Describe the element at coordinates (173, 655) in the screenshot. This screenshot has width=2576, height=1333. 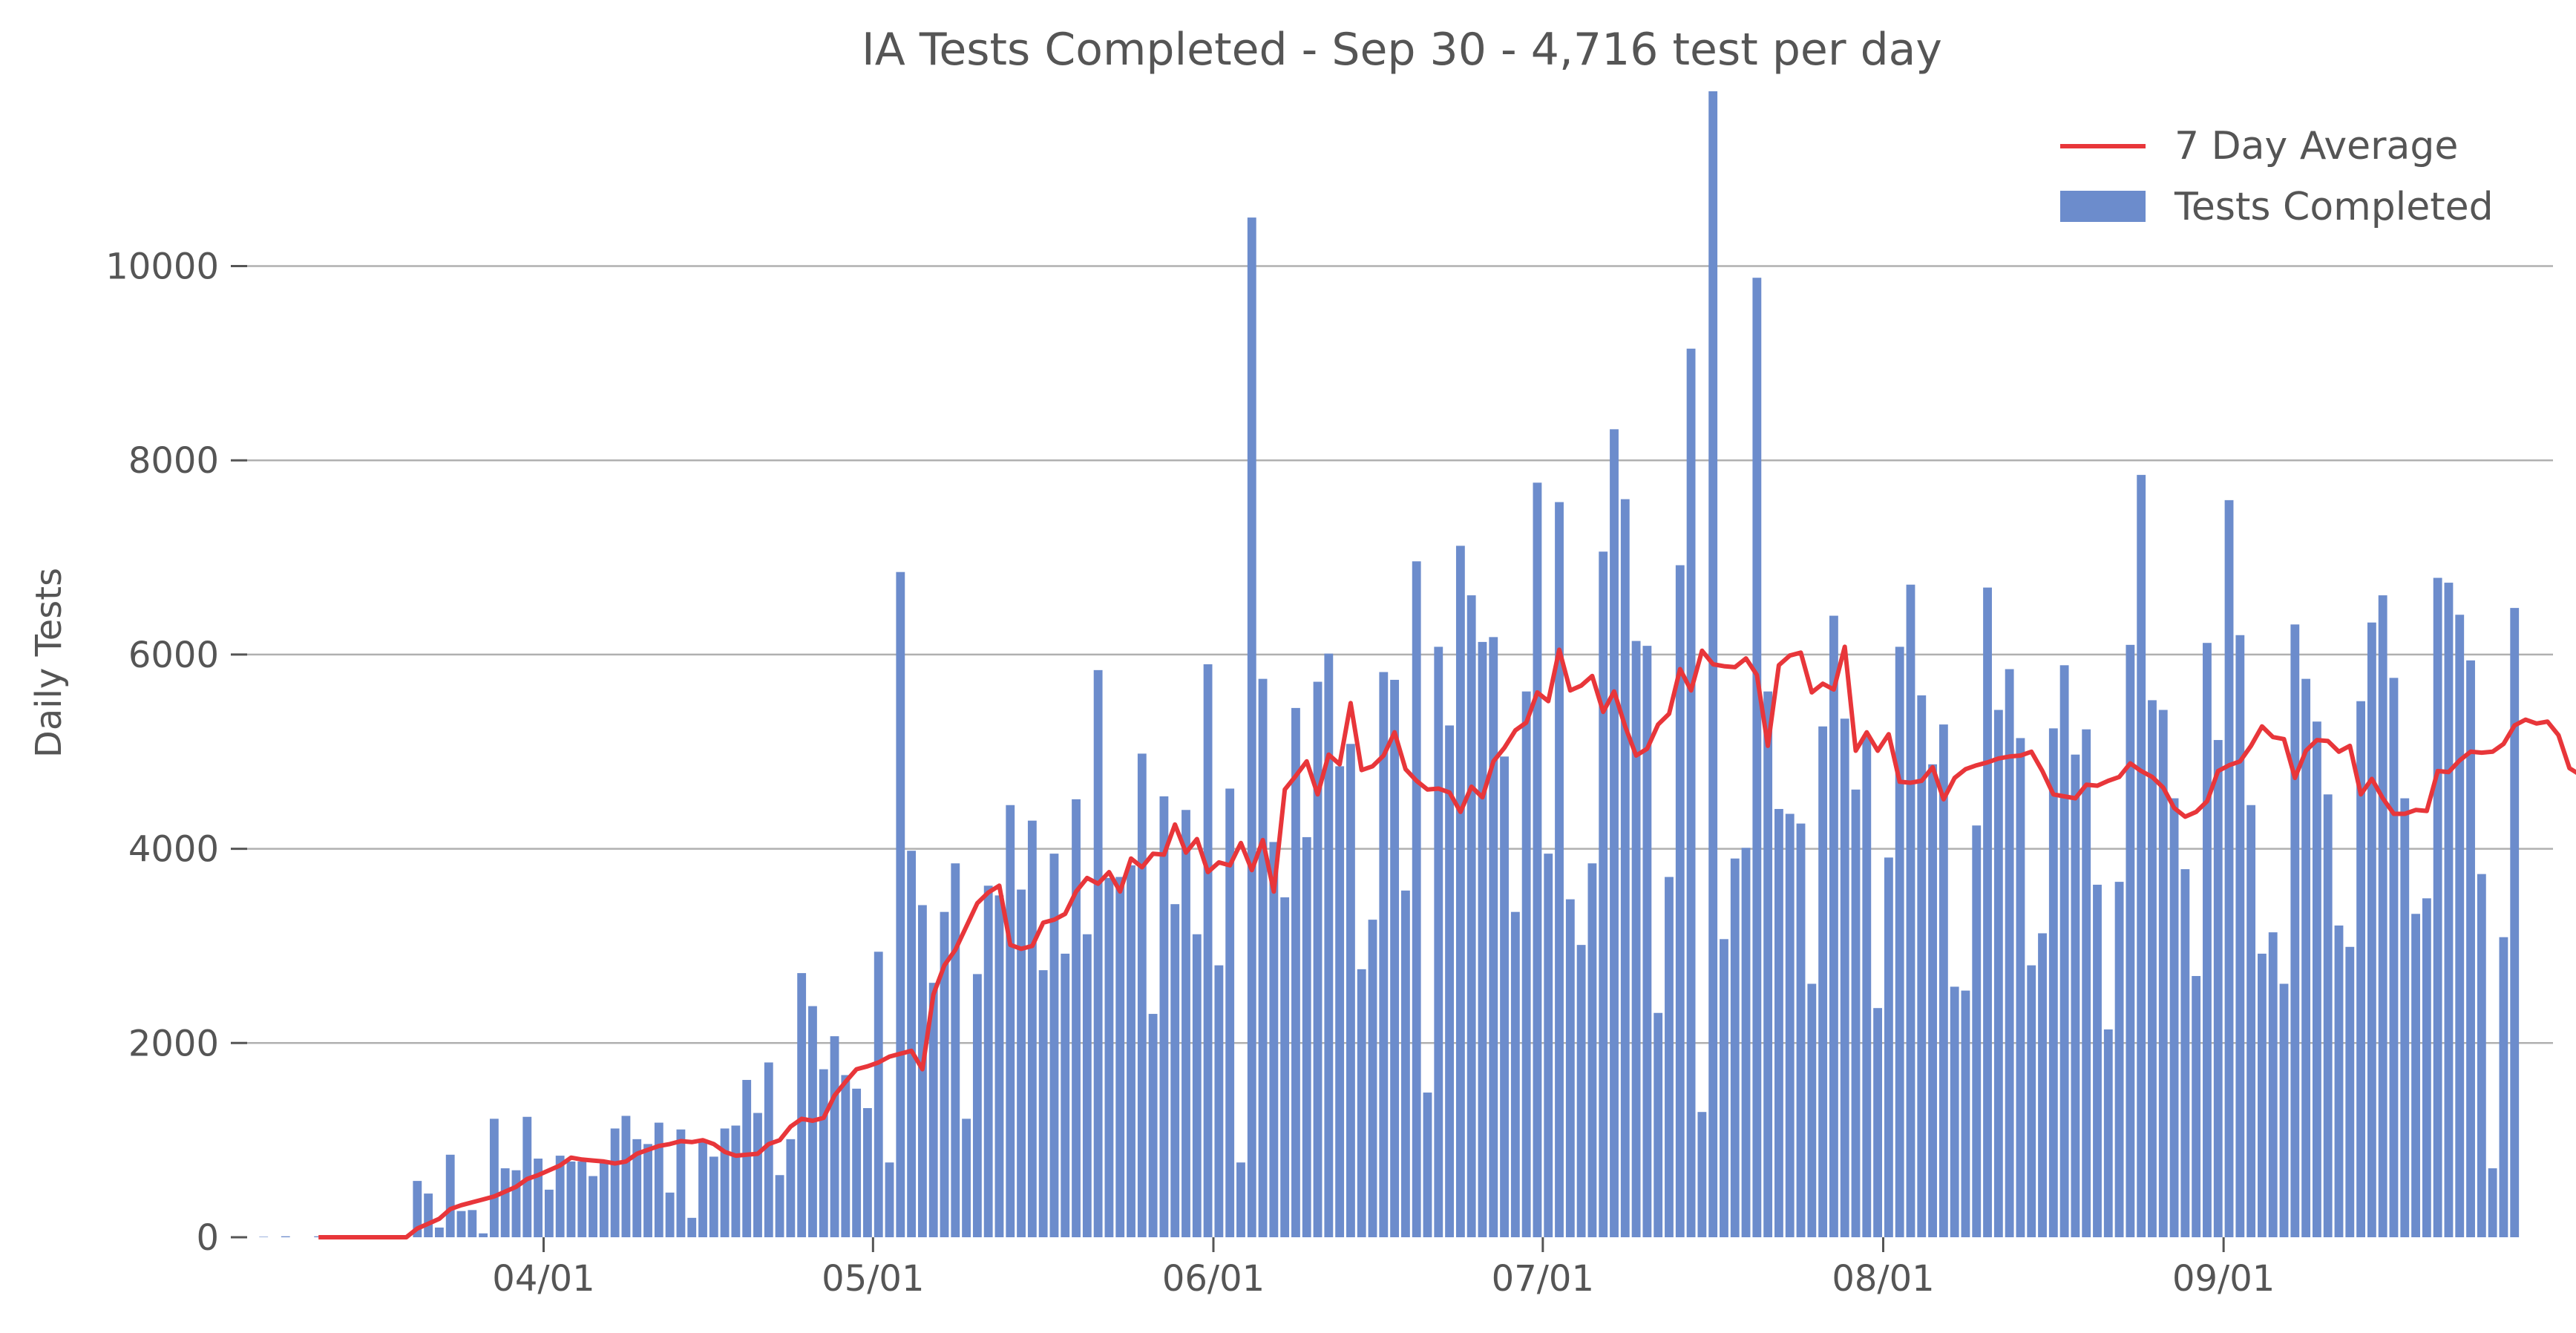
I see `y-tick-label: 6000` at that location.